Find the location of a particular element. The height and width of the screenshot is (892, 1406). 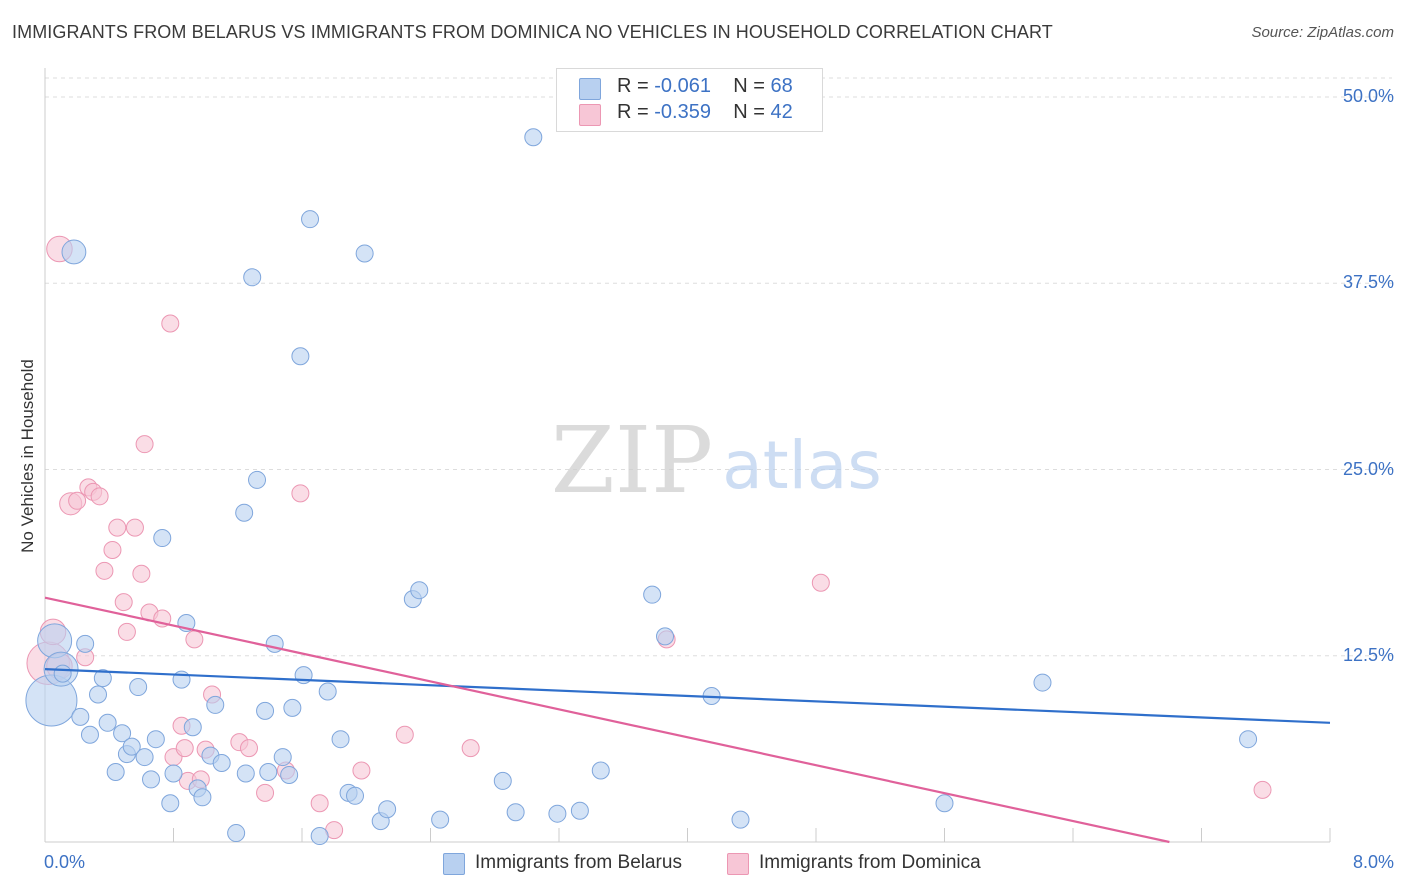

legend-swatch-pink is located at coordinates (590, 115).